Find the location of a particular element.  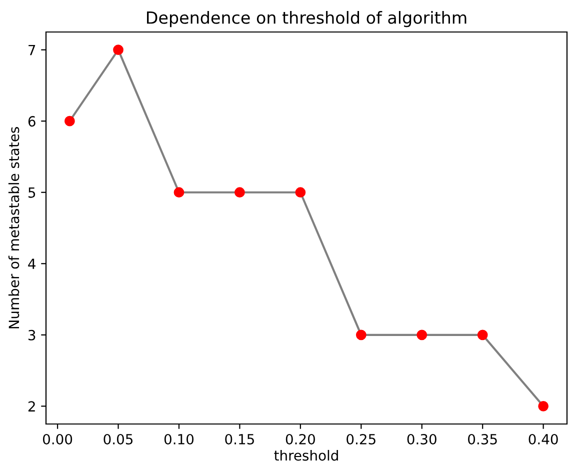

y-axis-title: Number of metastable states is located at coordinates (14, 227).